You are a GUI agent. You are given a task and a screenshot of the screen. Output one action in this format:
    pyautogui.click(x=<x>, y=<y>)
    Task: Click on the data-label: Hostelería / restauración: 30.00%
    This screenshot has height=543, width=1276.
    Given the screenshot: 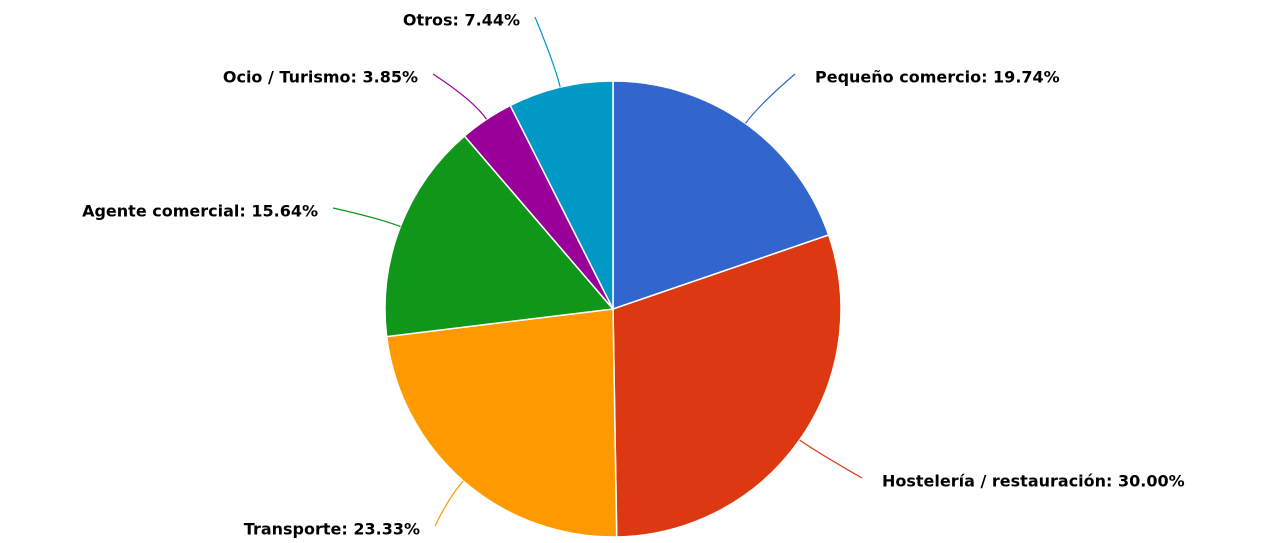 What is the action you would take?
    pyautogui.click(x=1033, y=481)
    